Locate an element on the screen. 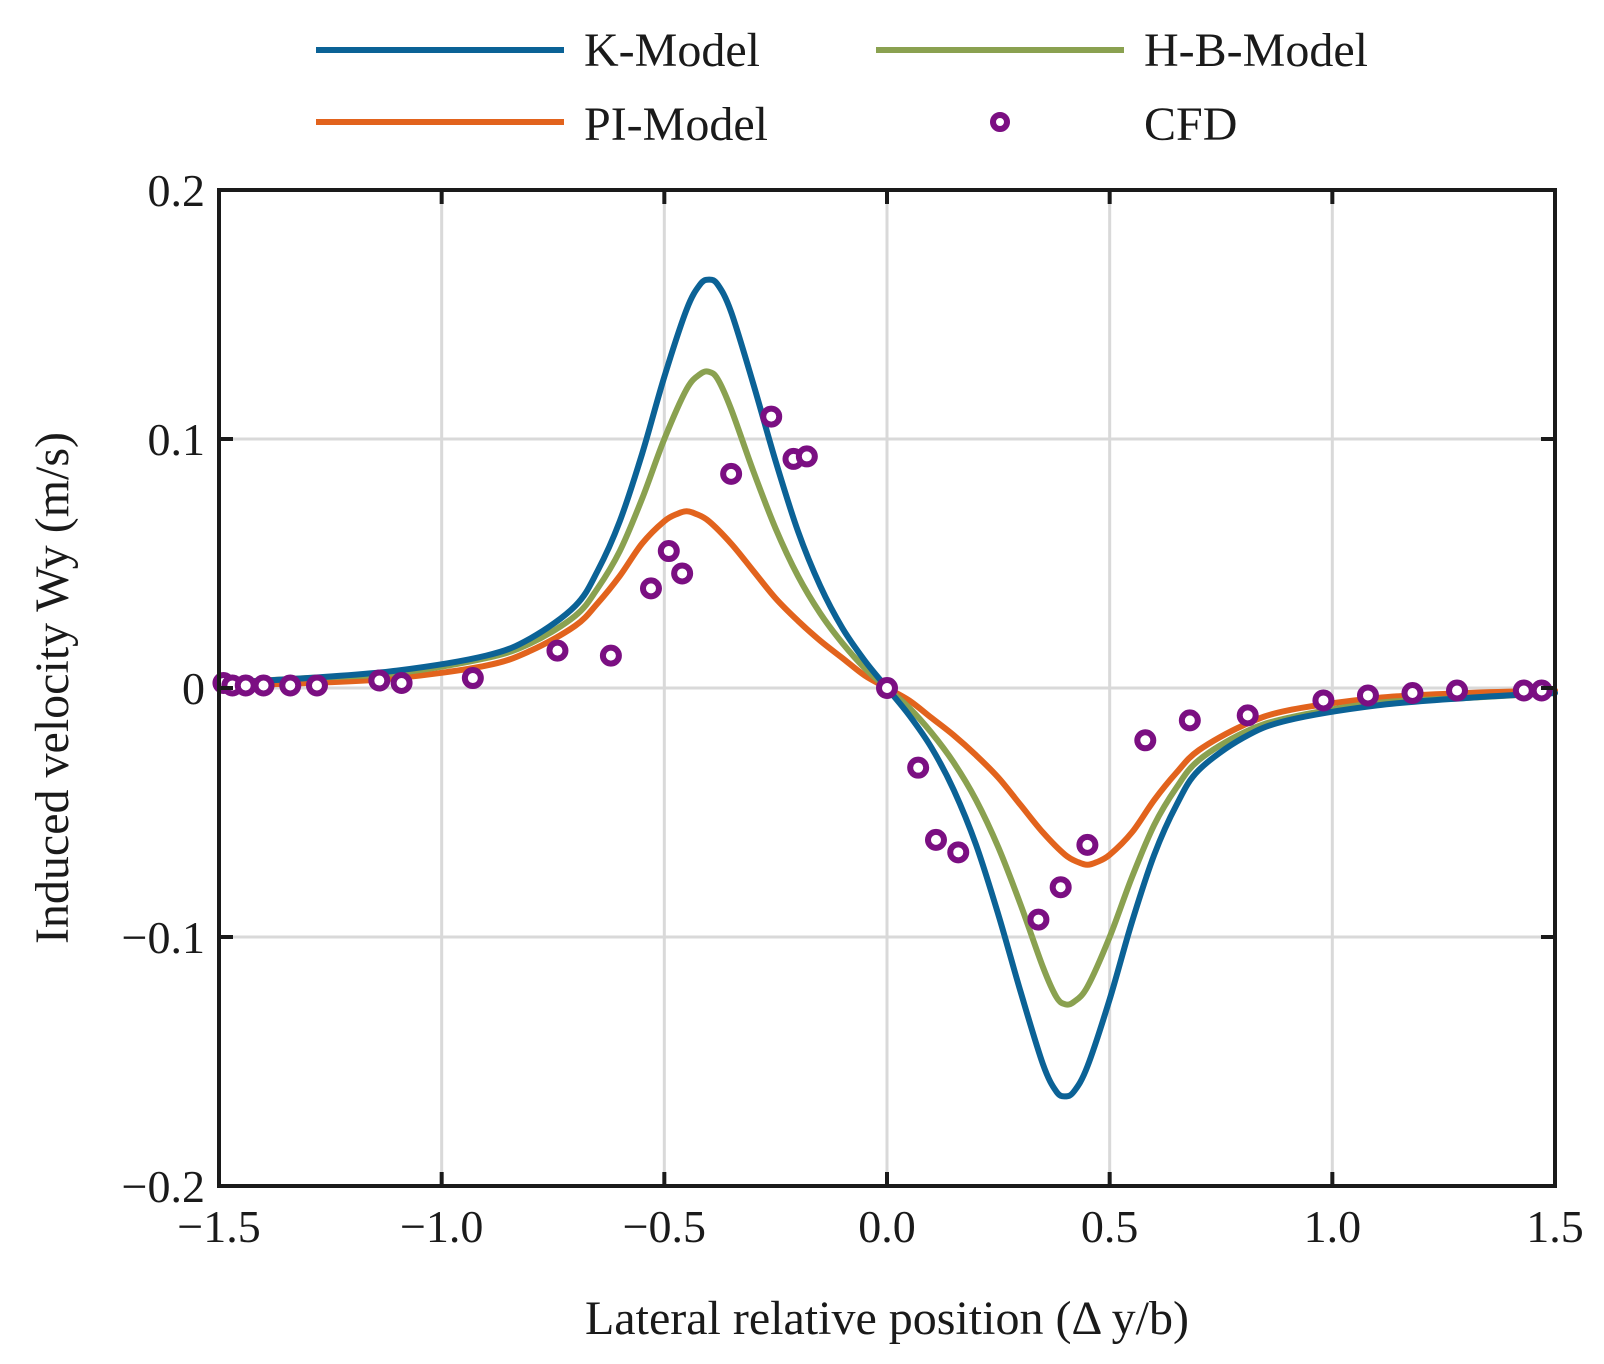 The image size is (1604, 1364). legend-label-cfd: CFD is located at coordinates (1190, 124).